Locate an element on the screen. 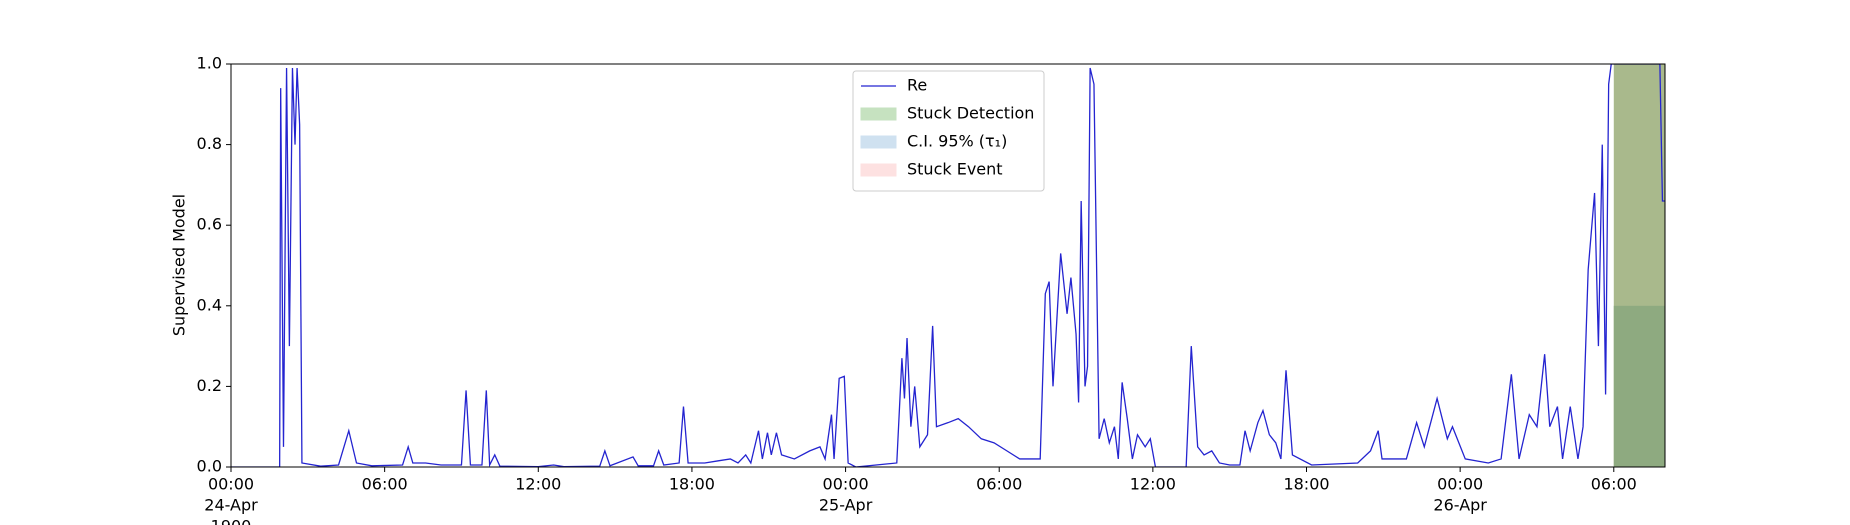 The height and width of the screenshot is (525, 1850). y-tick-label: 0.4 is located at coordinates (209, 304).